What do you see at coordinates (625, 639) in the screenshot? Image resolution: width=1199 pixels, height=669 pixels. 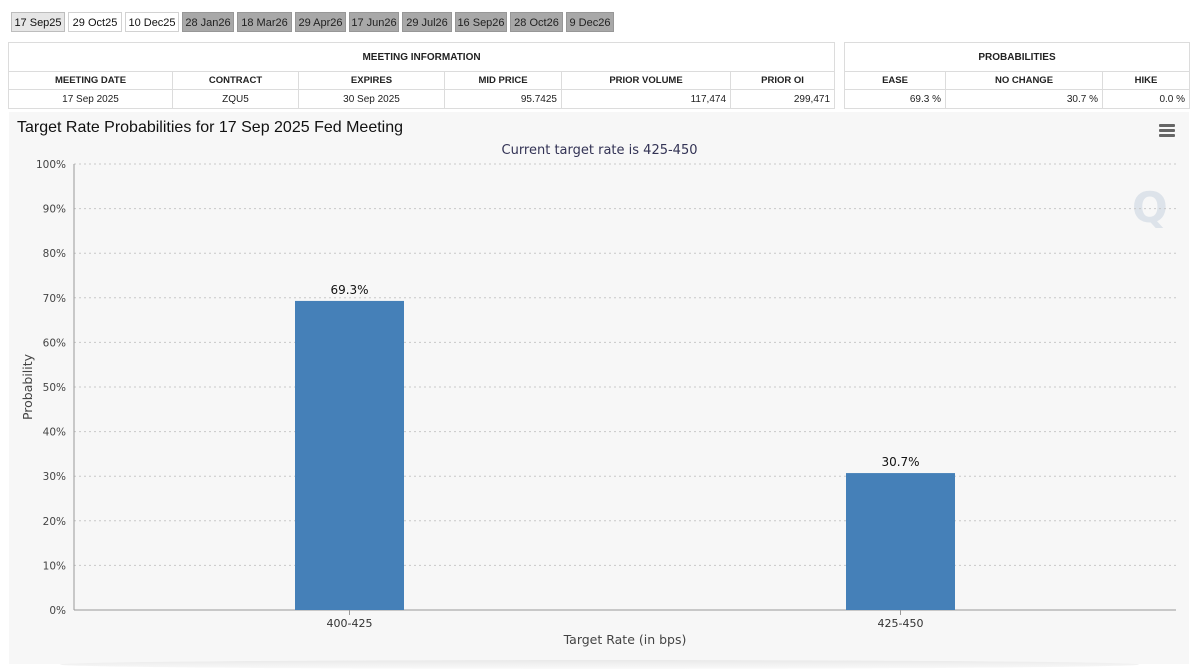 I see `x-axis-title: Target Rate (in bps)` at bounding box center [625, 639].